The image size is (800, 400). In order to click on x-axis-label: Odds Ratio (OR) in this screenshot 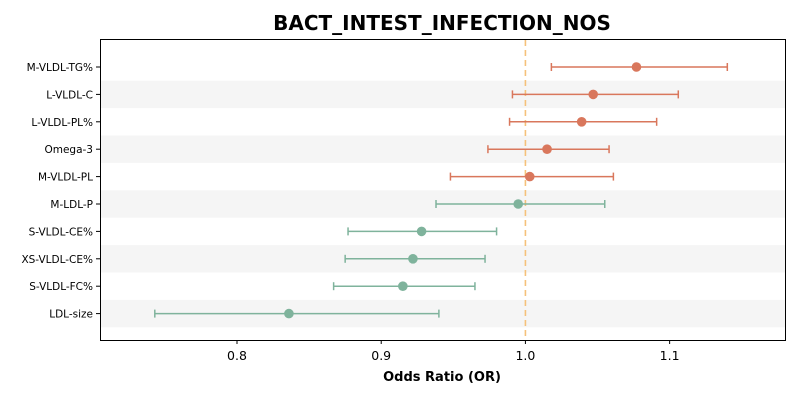, I will do `click(442, 377)`.